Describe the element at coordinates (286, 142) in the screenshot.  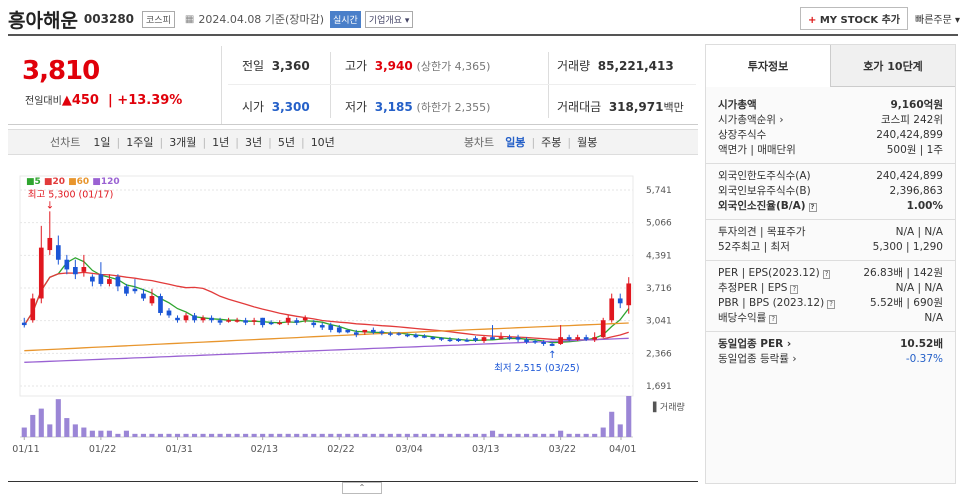
I see `period-5y: 5년` at that location.